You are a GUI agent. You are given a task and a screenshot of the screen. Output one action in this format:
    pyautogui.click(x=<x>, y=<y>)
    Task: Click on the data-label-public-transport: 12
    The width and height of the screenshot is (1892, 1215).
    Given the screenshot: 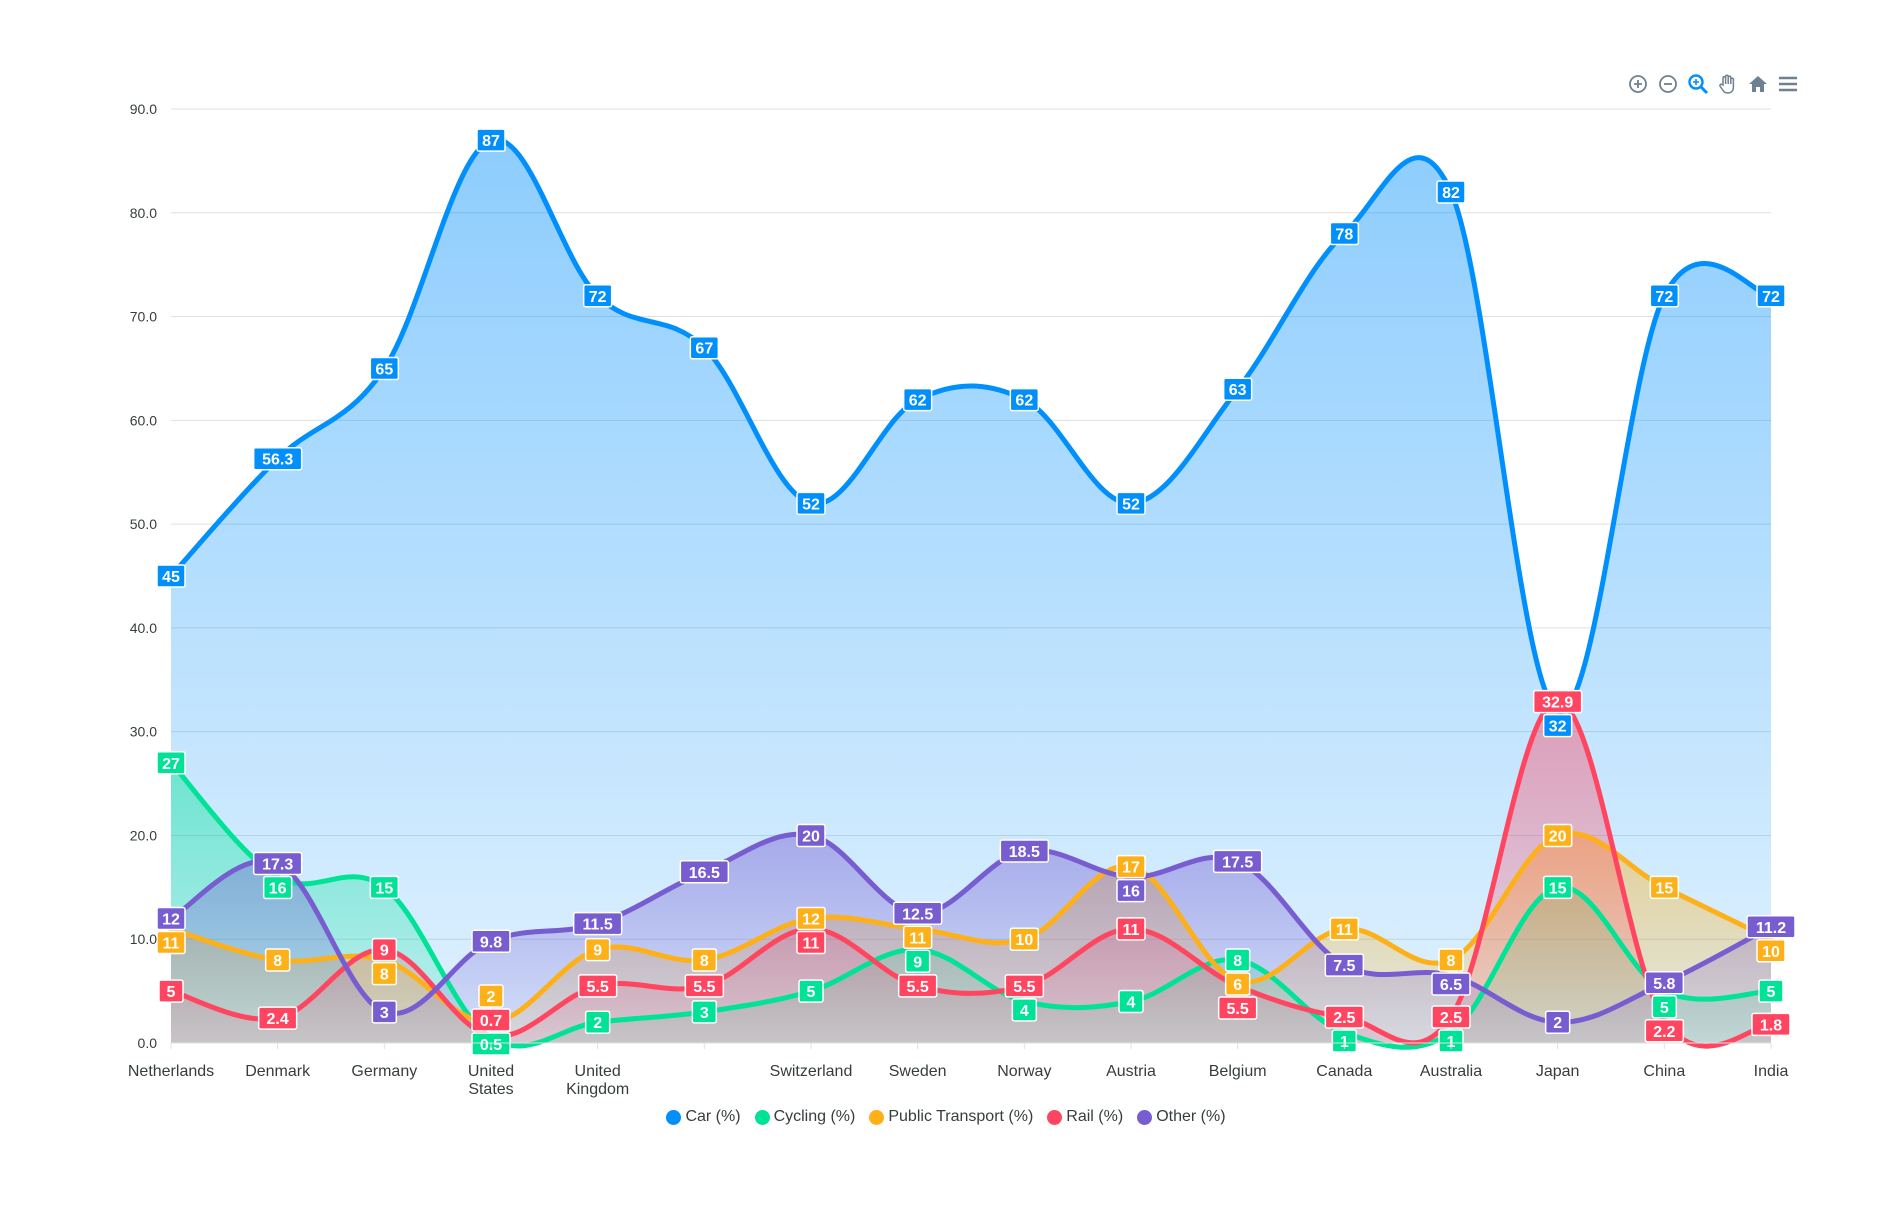 What is the action you would take?
    pyautogui.click(x=811, y=918)
    